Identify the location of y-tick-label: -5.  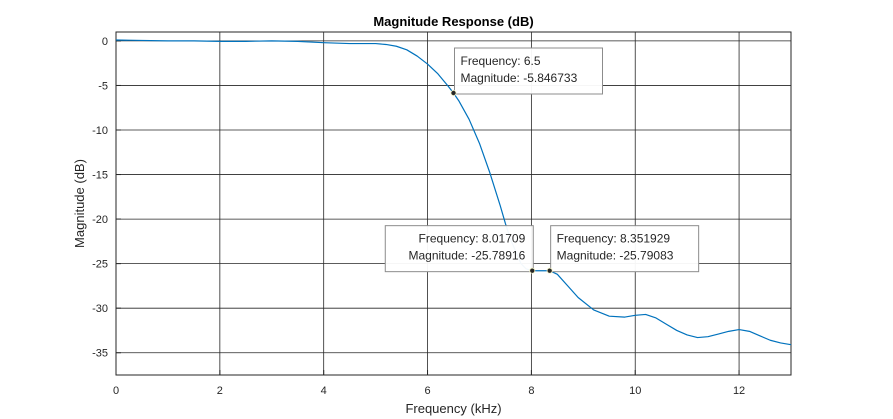
(103, 86).